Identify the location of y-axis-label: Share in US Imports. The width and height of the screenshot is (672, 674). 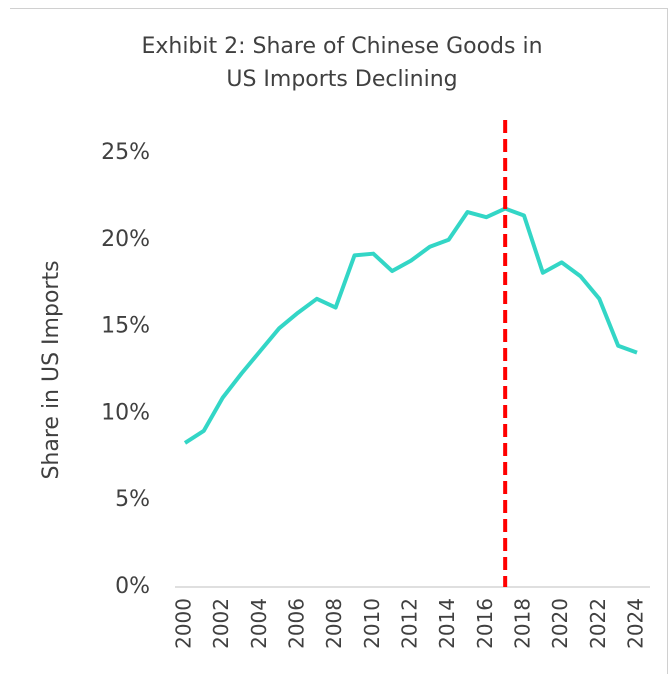
(51, 369).